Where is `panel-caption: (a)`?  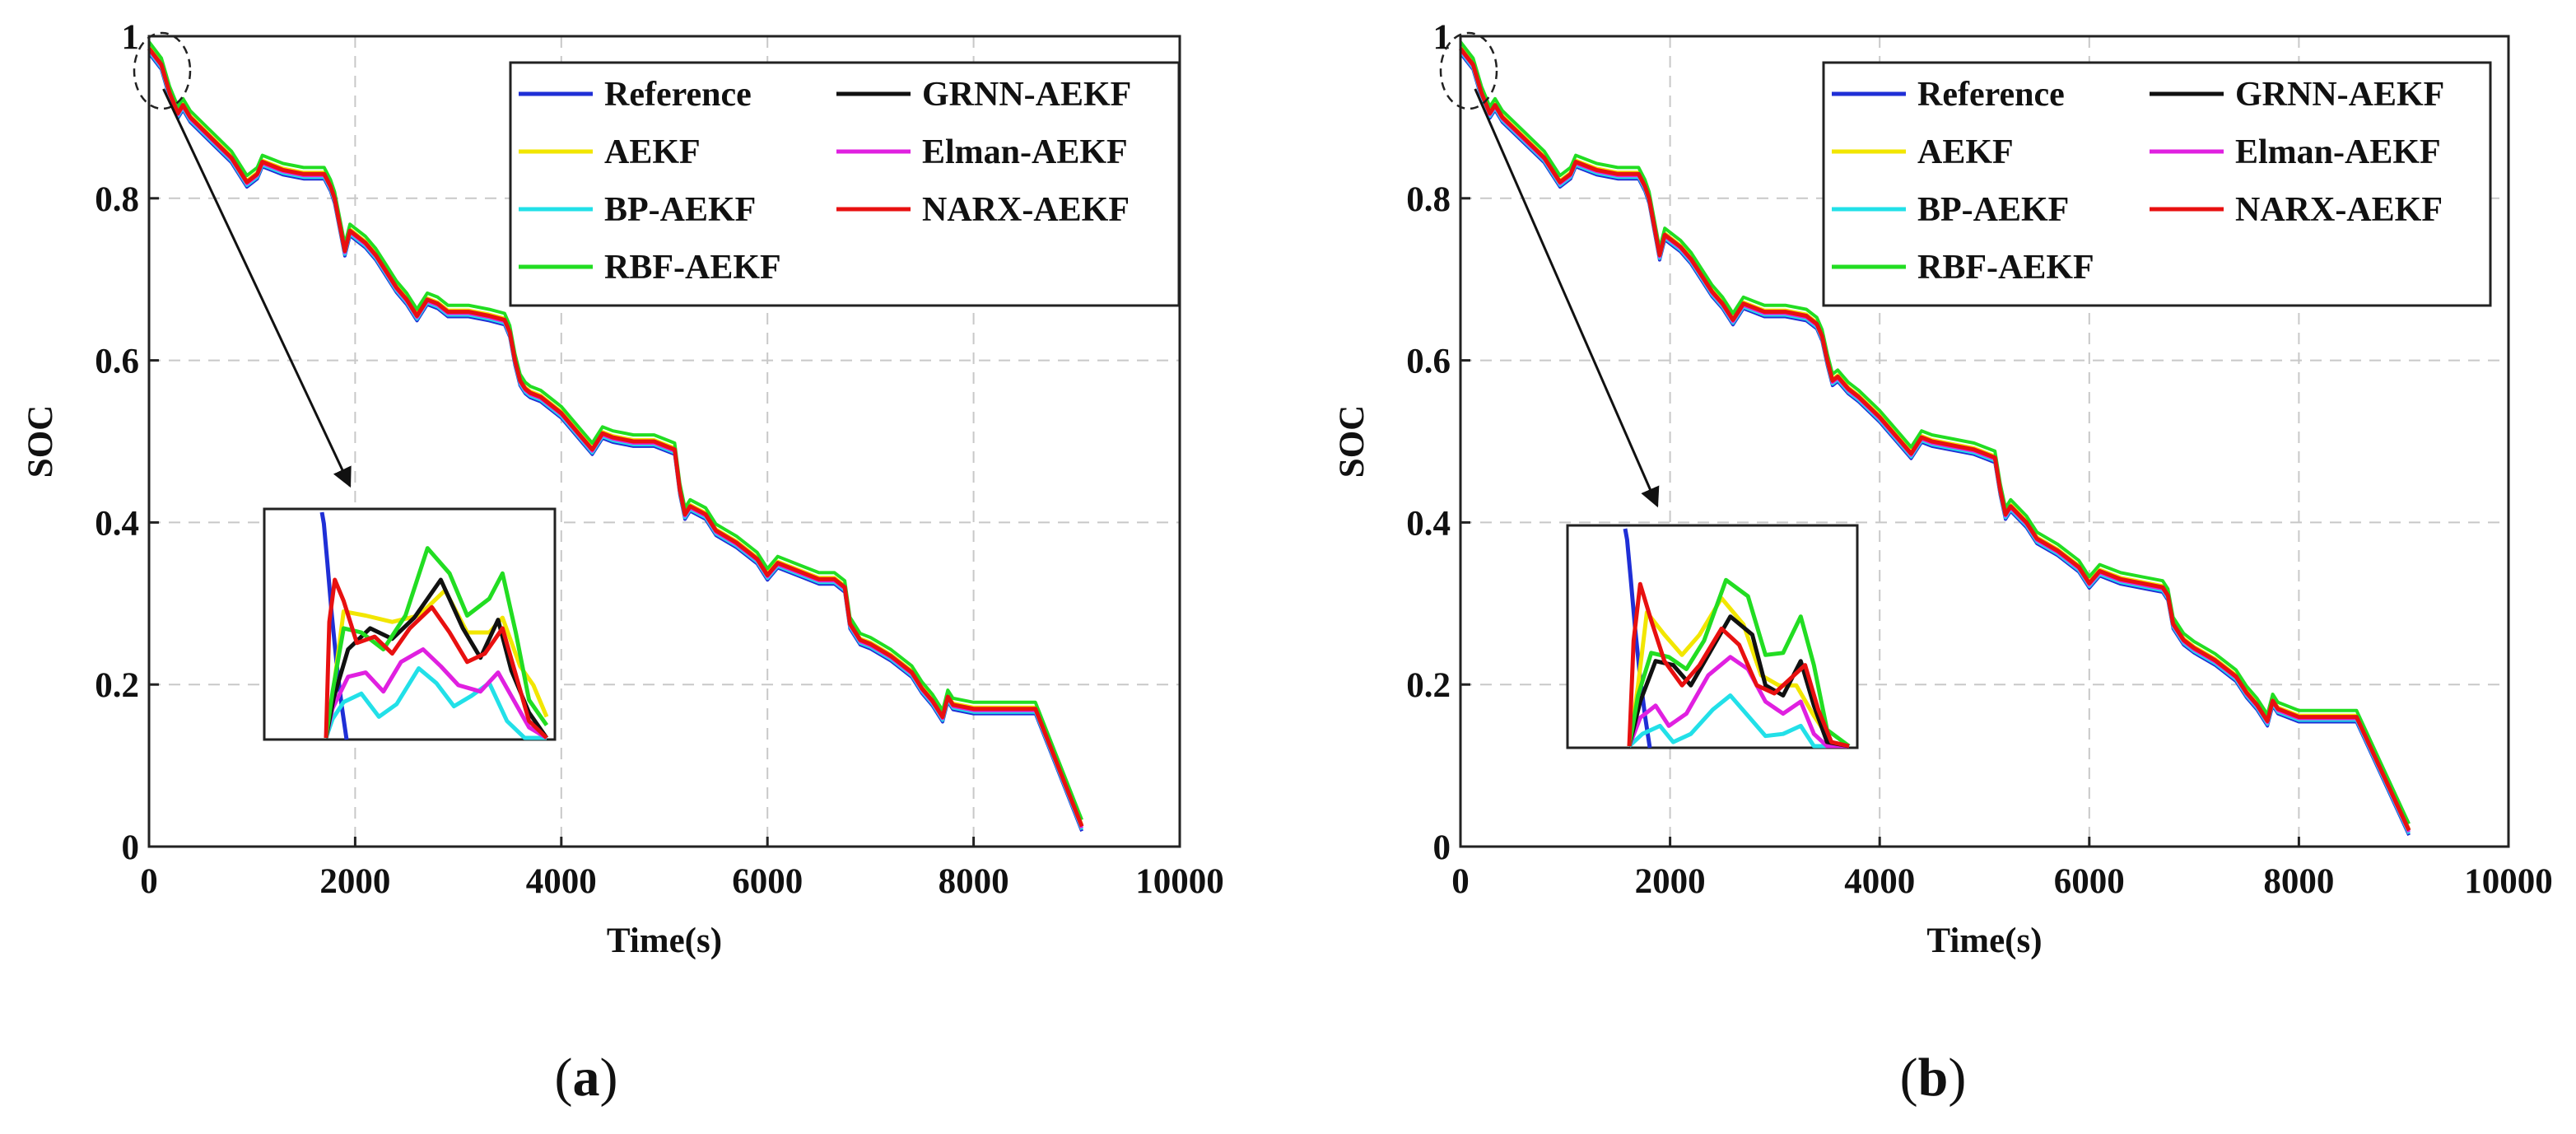 panel-caption: (a) is located at coordinates (586, 1078).